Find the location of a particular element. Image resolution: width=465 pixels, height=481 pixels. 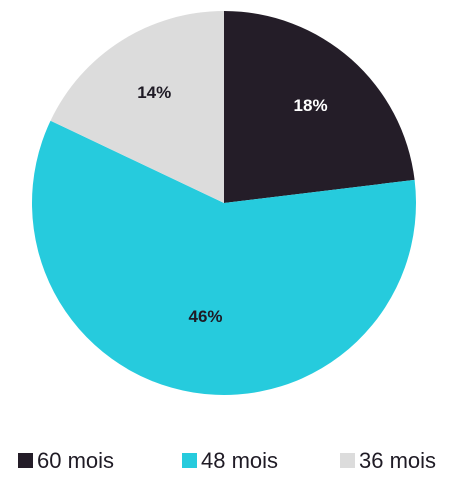

pie-slice-36-mois is located at coordinates (137, 107).